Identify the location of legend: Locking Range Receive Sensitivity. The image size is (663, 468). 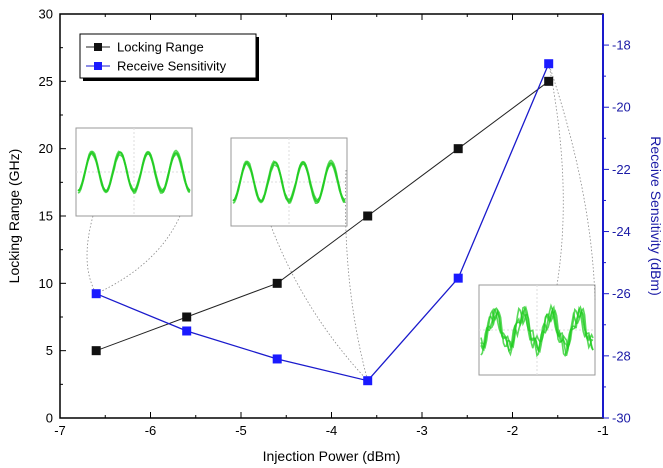
(169, 57).